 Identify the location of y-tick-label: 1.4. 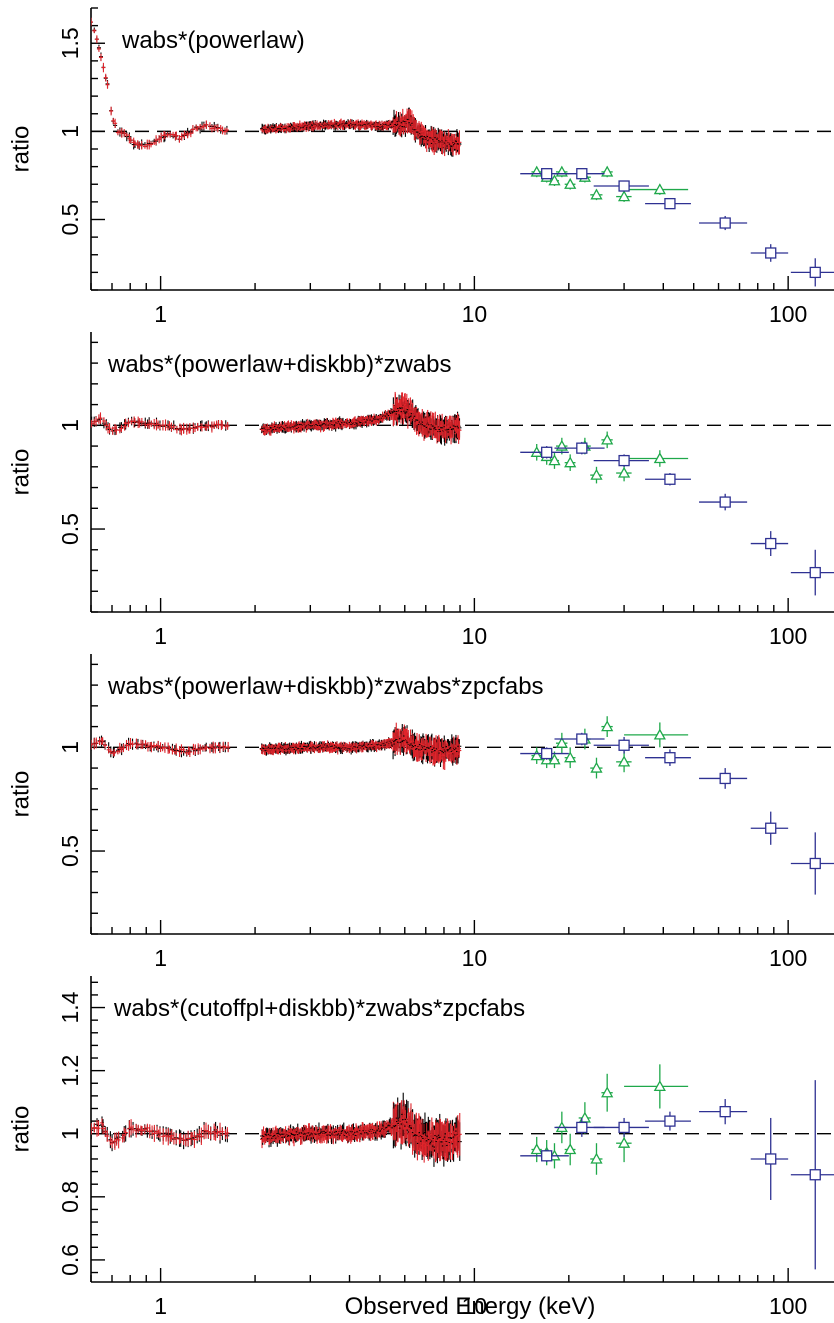
(70, 1007).